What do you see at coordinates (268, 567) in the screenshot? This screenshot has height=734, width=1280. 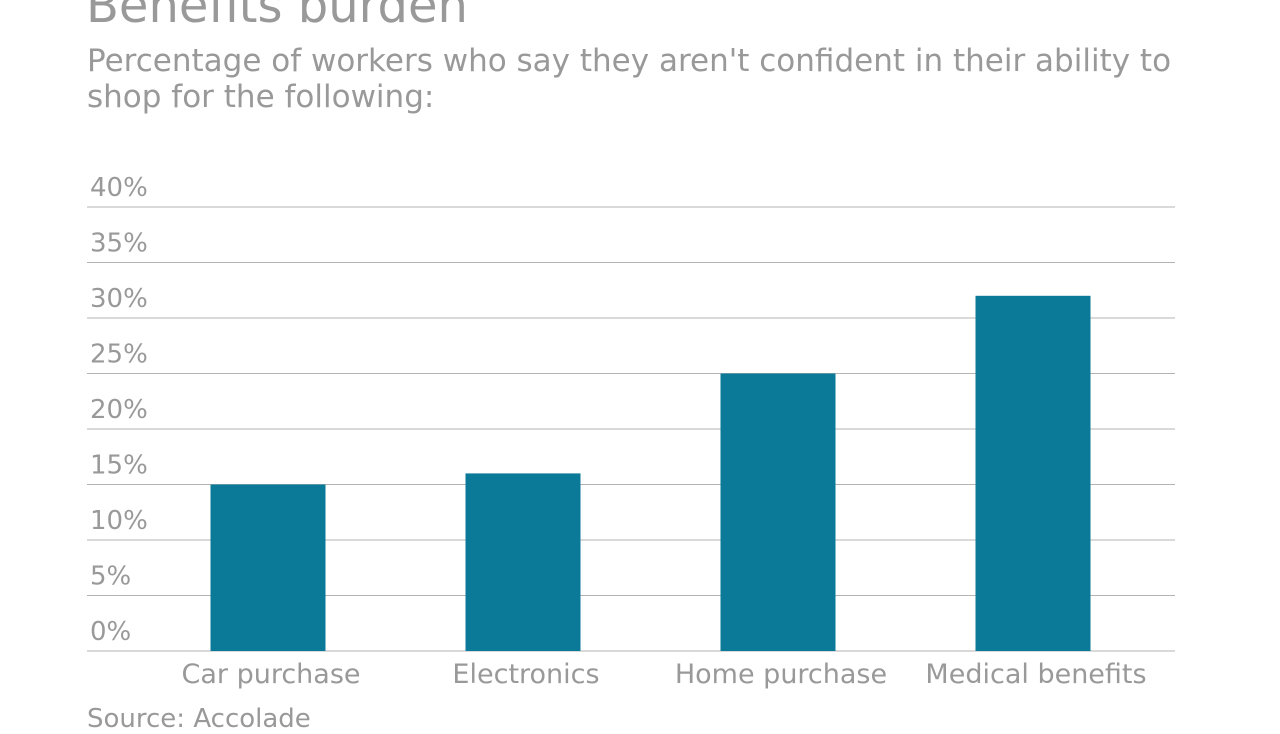 I see `bar-car-purchase` at bounding box center [268, 567].